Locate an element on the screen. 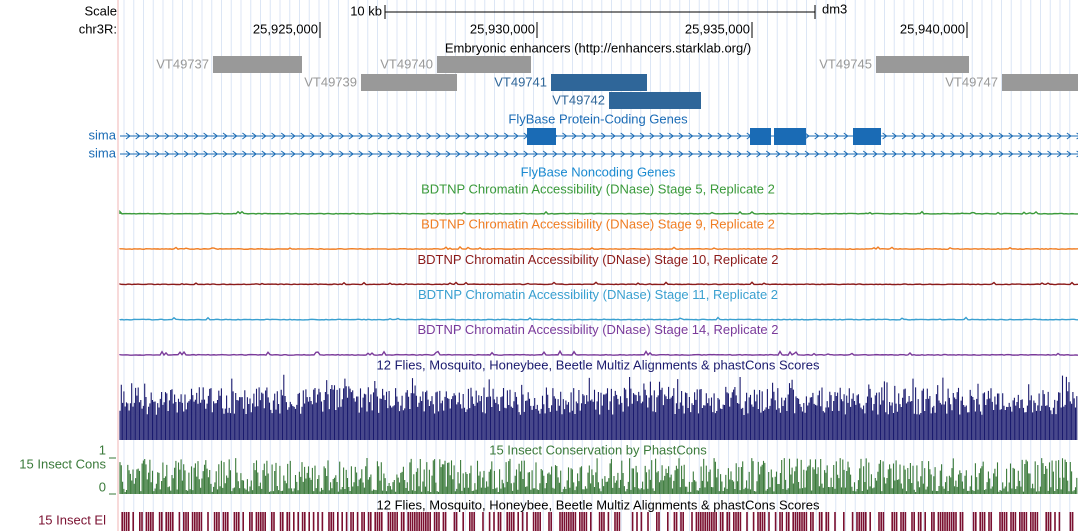  axis-label: 0 is located at coordinates (102, 486).